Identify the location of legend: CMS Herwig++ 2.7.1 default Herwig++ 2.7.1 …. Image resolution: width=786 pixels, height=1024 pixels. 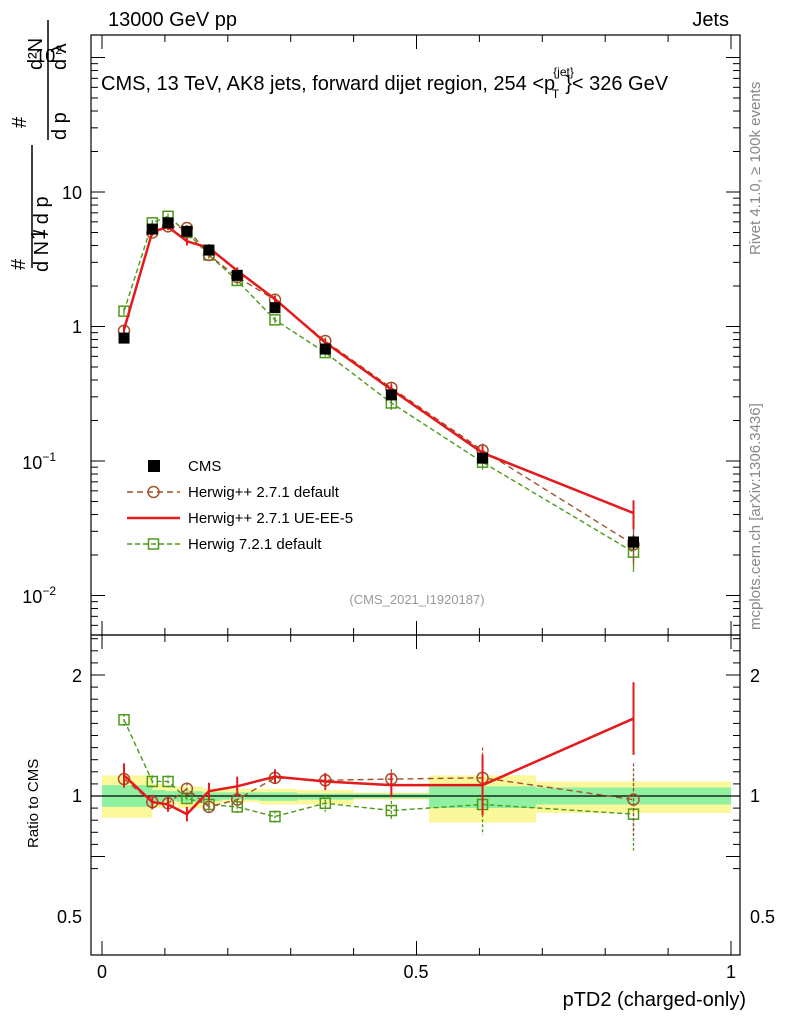
(240, 505).